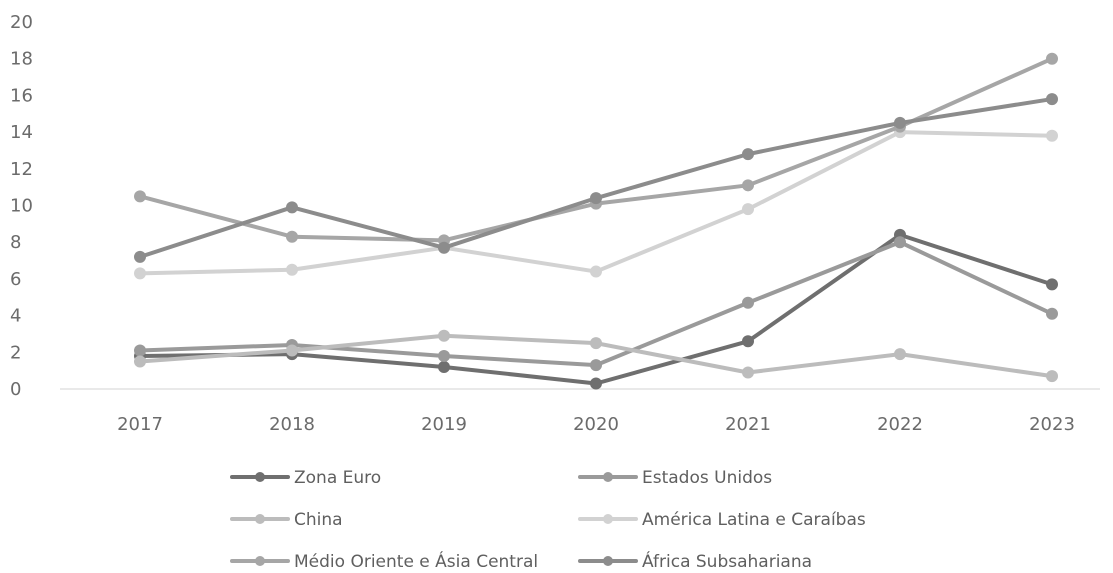 Image resolution: width=1113 pixels, height=573 pixels. What do you see at coordinates (15, 242) in the screenshot?
I see `y-tick-label: 8` at bounding box center [15, 242].